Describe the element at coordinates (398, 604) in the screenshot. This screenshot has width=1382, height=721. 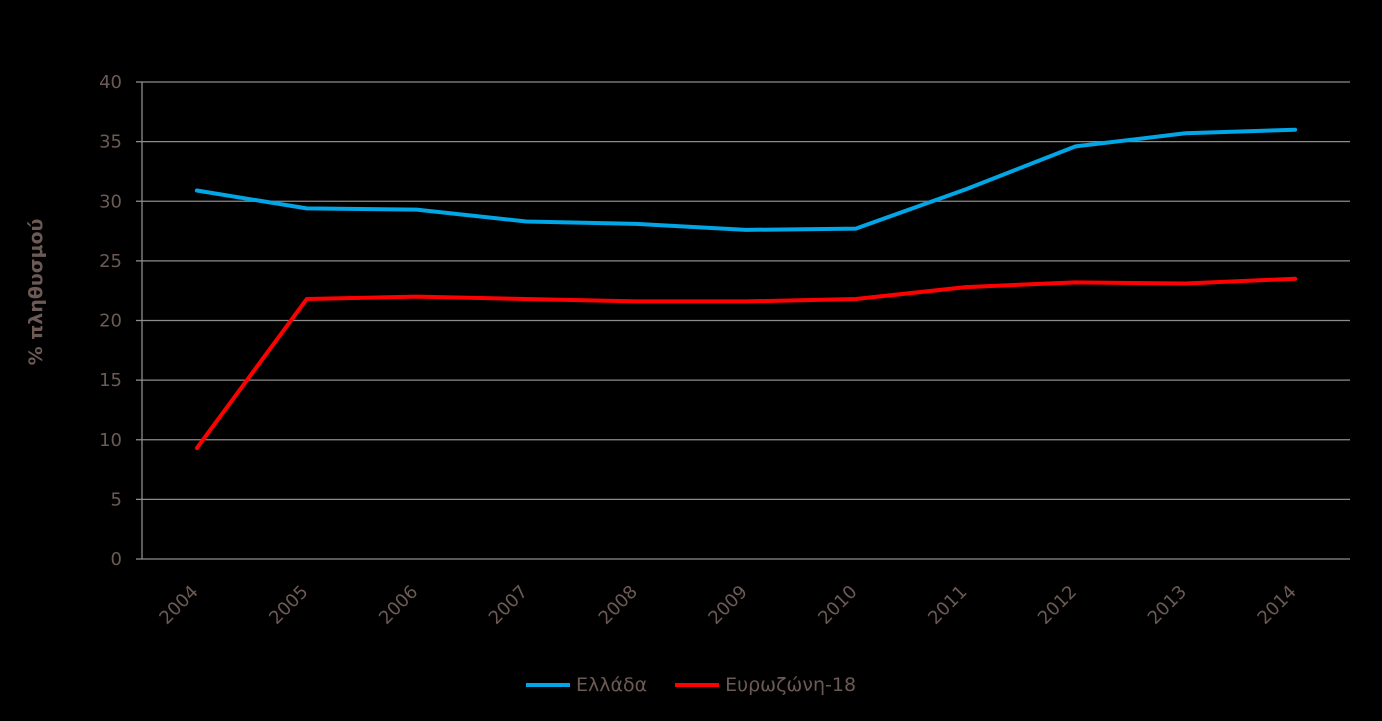
I see `x-tick-label: 2006` at that location.